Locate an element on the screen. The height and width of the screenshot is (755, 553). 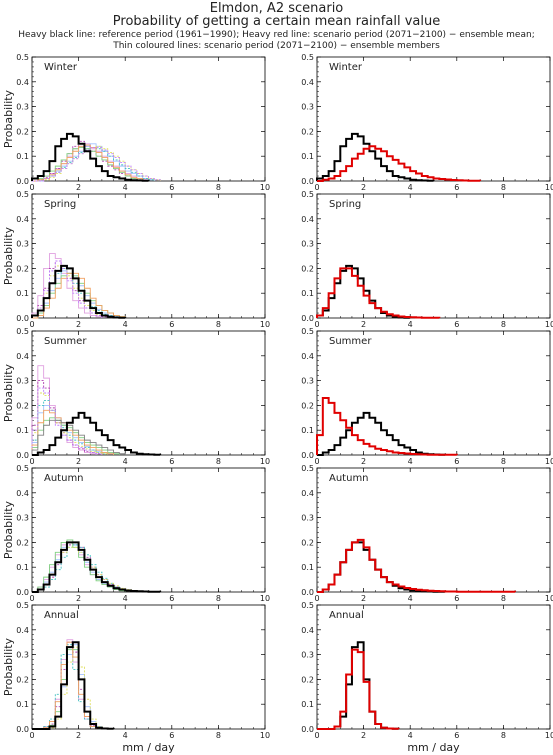
season-label: Annual is located at coordinates (346, 615).